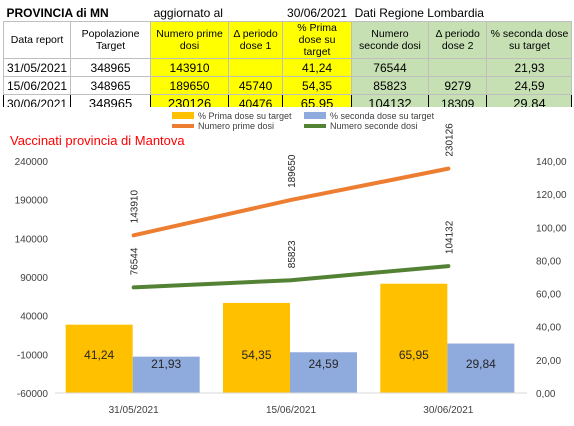 This screenshot has height=426, width=574. I want to click on x-axis: 31/05/2021 15/06/2021 30/06/2021, so click(291, 404).